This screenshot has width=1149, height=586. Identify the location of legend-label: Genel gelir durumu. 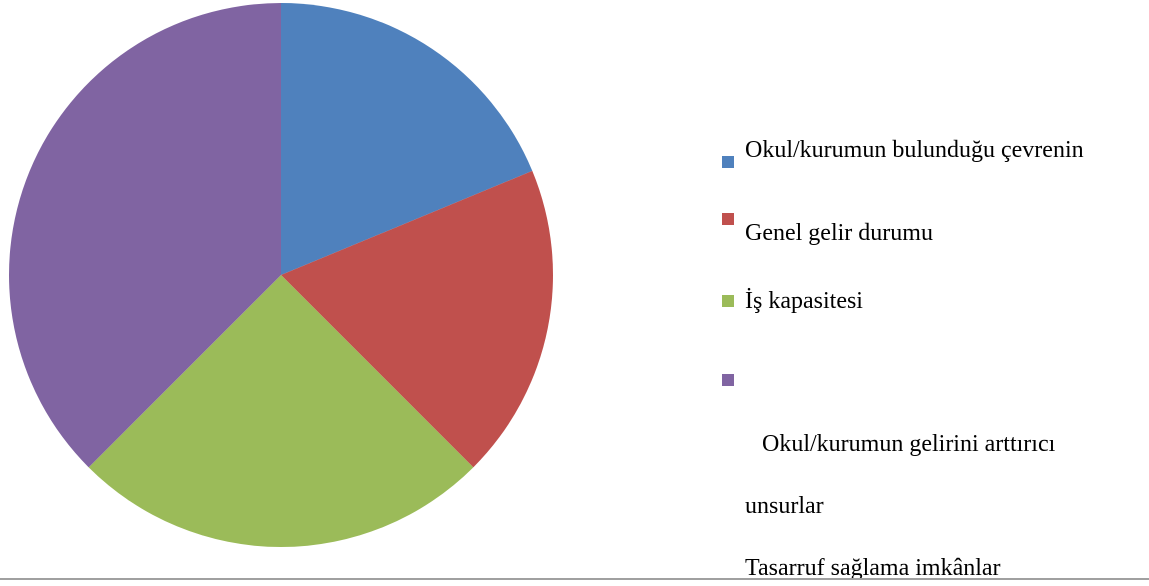
(839, 233).